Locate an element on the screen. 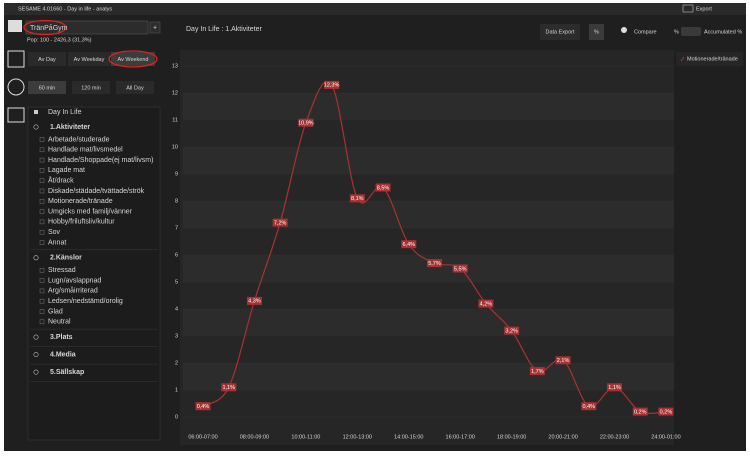 The width and height of the screenshot is (750, 458). tree-item: Umgicks med familj/vänner is located at coordinates (90, 211).